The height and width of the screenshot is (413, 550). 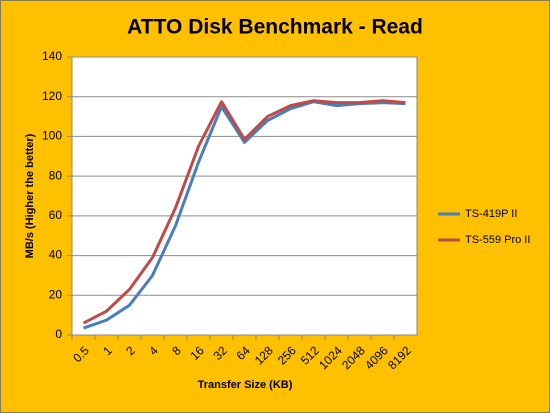 I want to click on x-axis-label: Transfer Size (KB), so click(x=245, y=385).